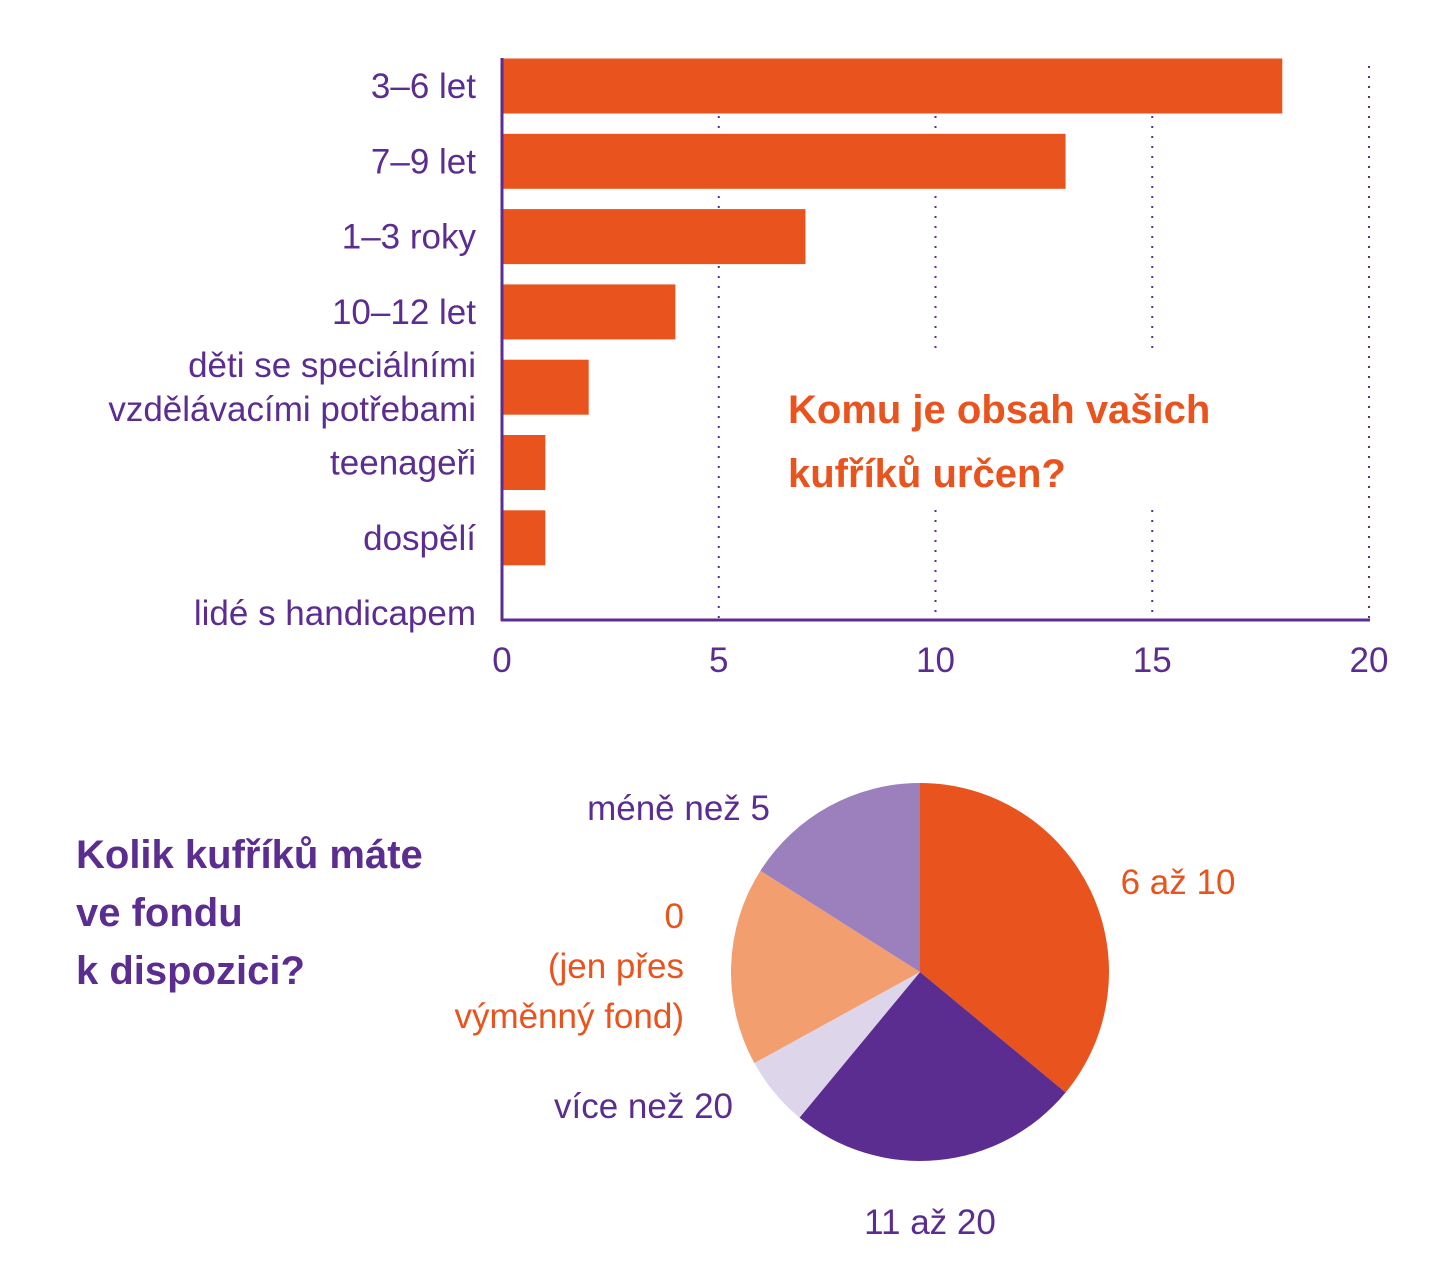  What do you see at coordinates (404, 312) in the screenshot?
I see `category-label: 10–12 let` at bounding box center [404, 312].